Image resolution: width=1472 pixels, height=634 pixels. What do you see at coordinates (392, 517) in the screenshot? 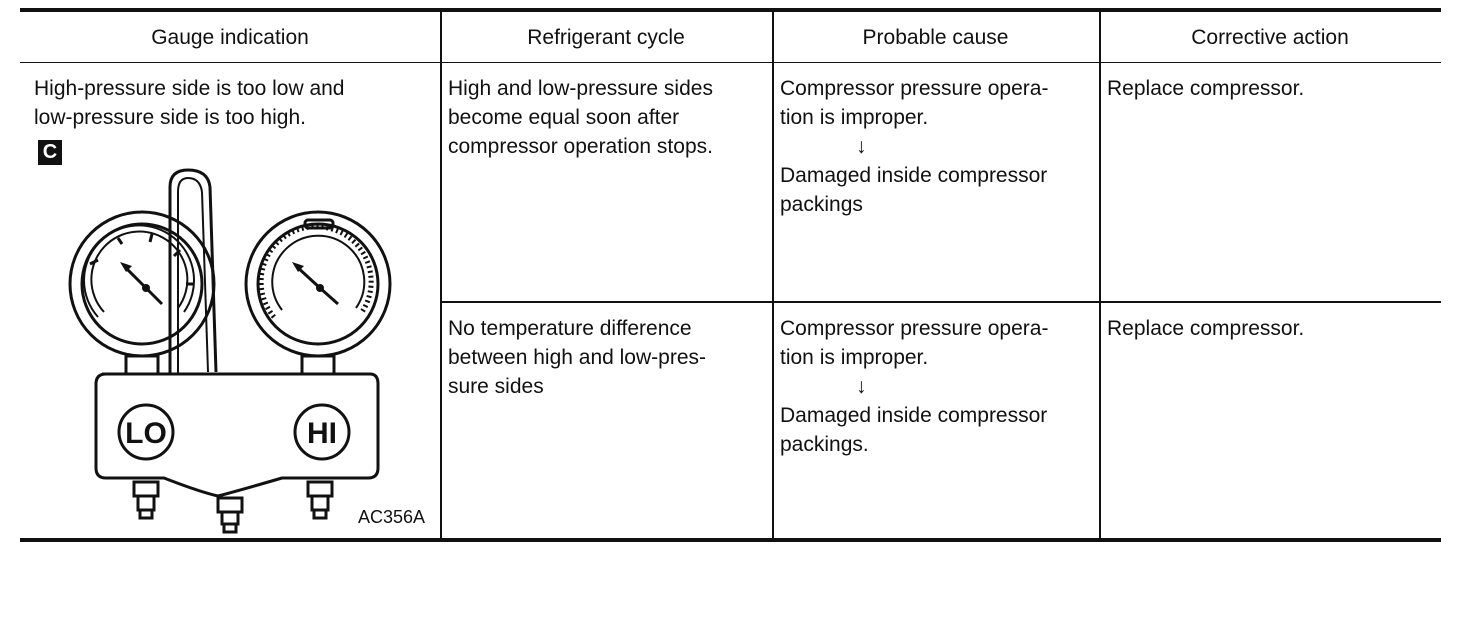
I see `figure-code: AC356A` at bounding box center [392, 517].